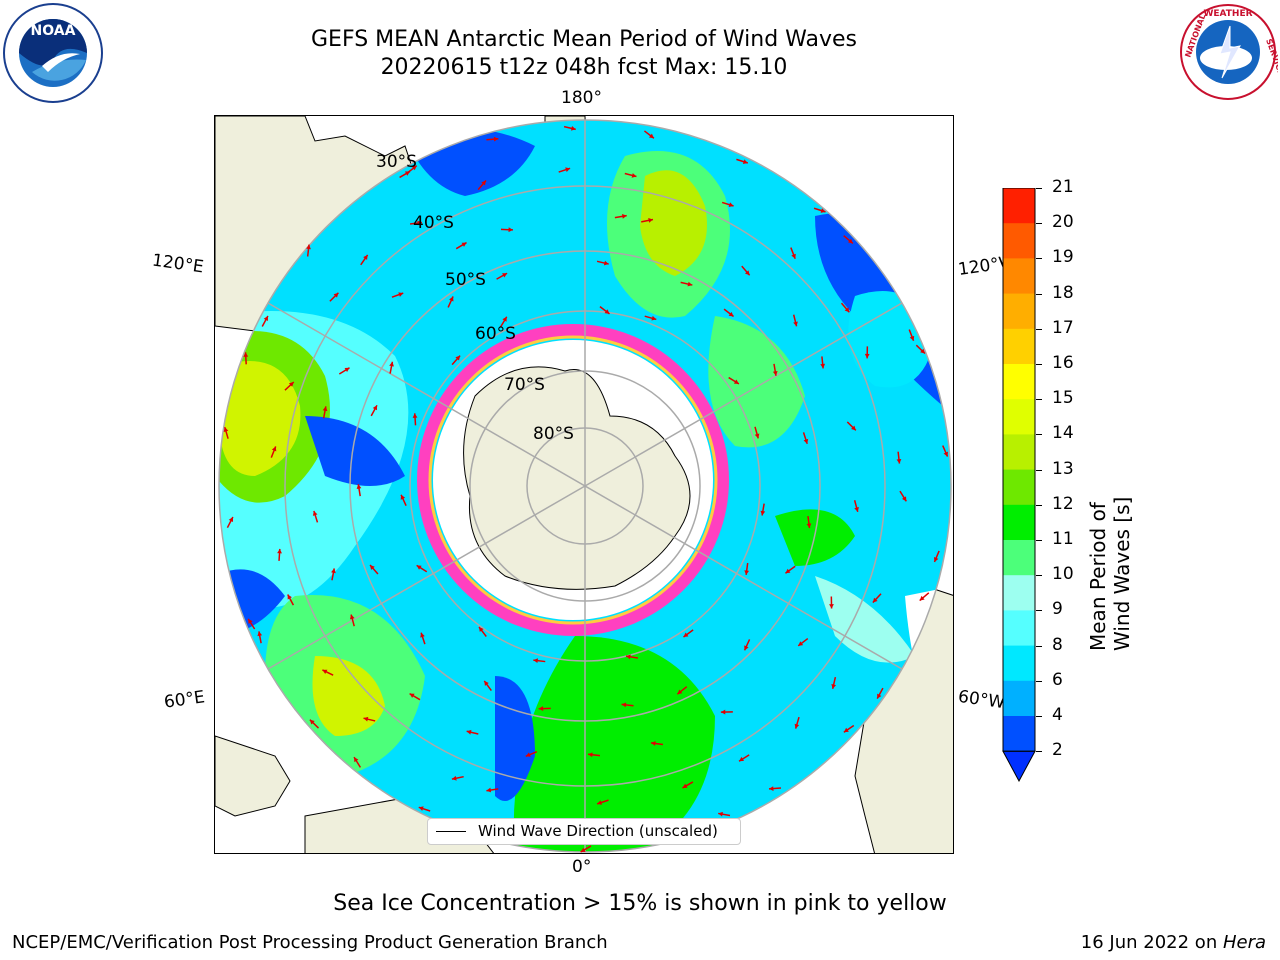 This screenshot has height=960, width=1280. What do you see at coordinates (1110, 573) in the screenshot?
I see `colorbar-title: Mean Period of Wind Waves [s]` at bounding box center [1110, 573].